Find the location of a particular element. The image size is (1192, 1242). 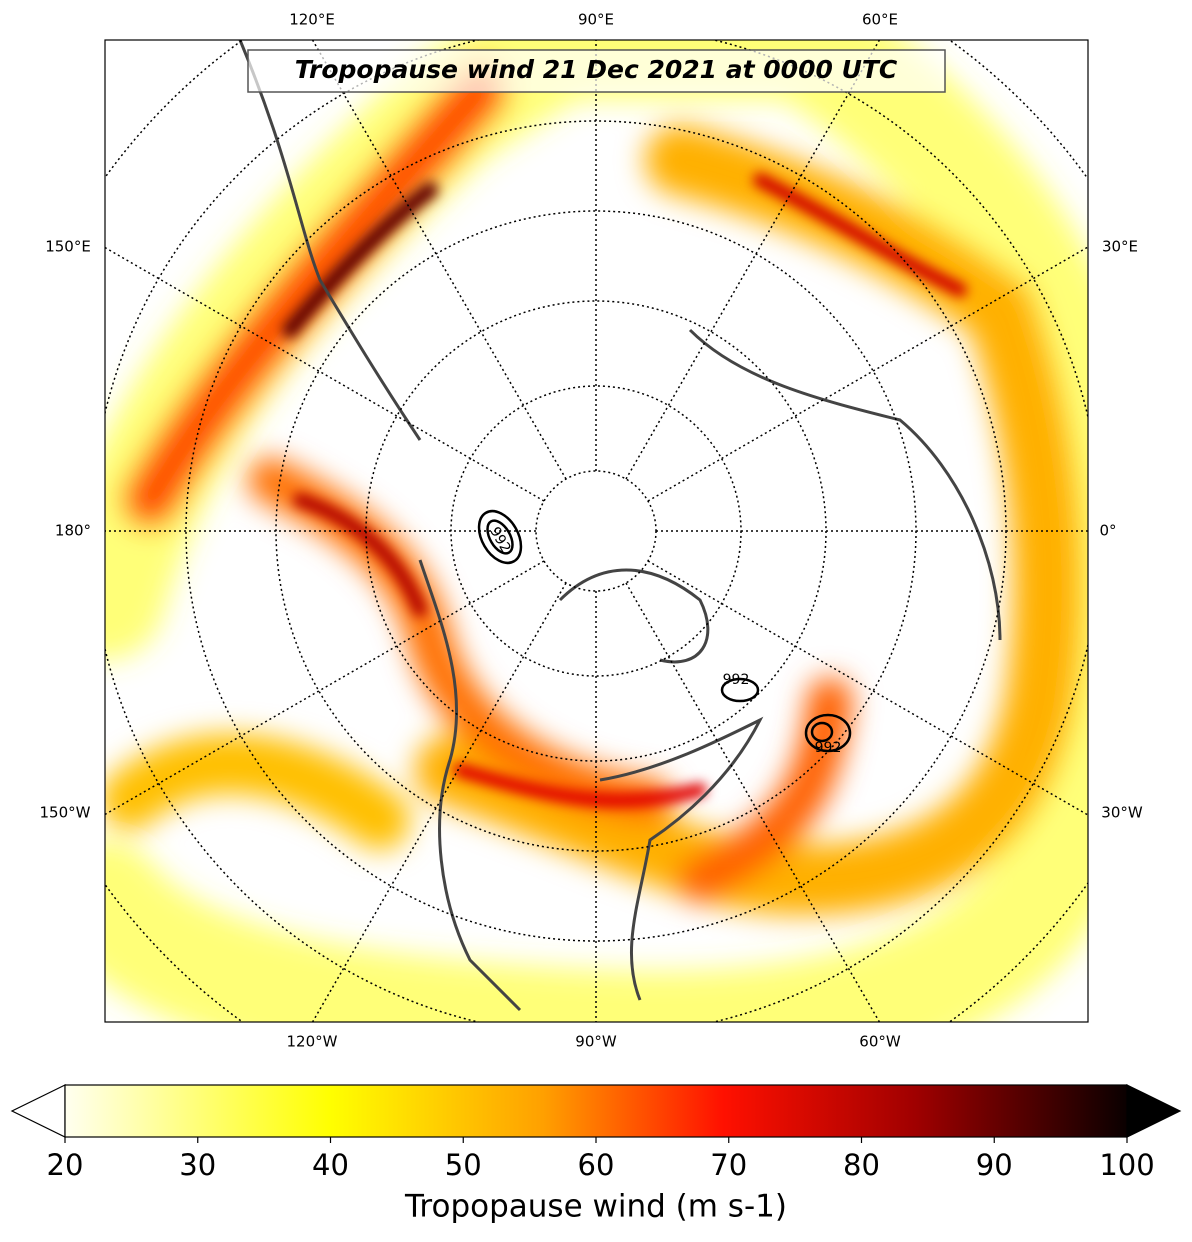

colorbar-tick-label: 70 is located at coordinates (728, 1165).